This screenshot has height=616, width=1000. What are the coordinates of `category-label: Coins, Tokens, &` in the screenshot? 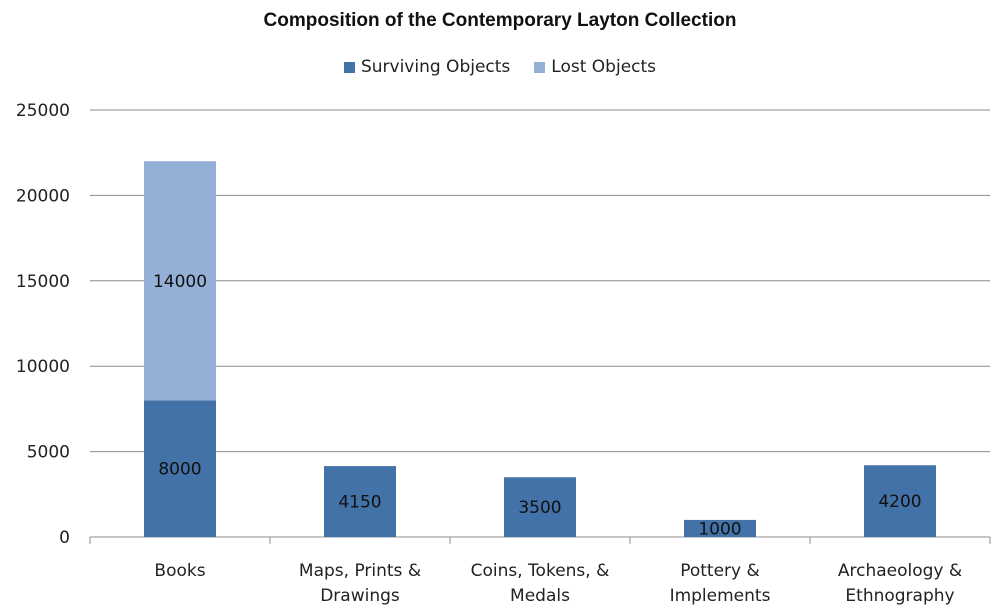 It's located at (540, 571).